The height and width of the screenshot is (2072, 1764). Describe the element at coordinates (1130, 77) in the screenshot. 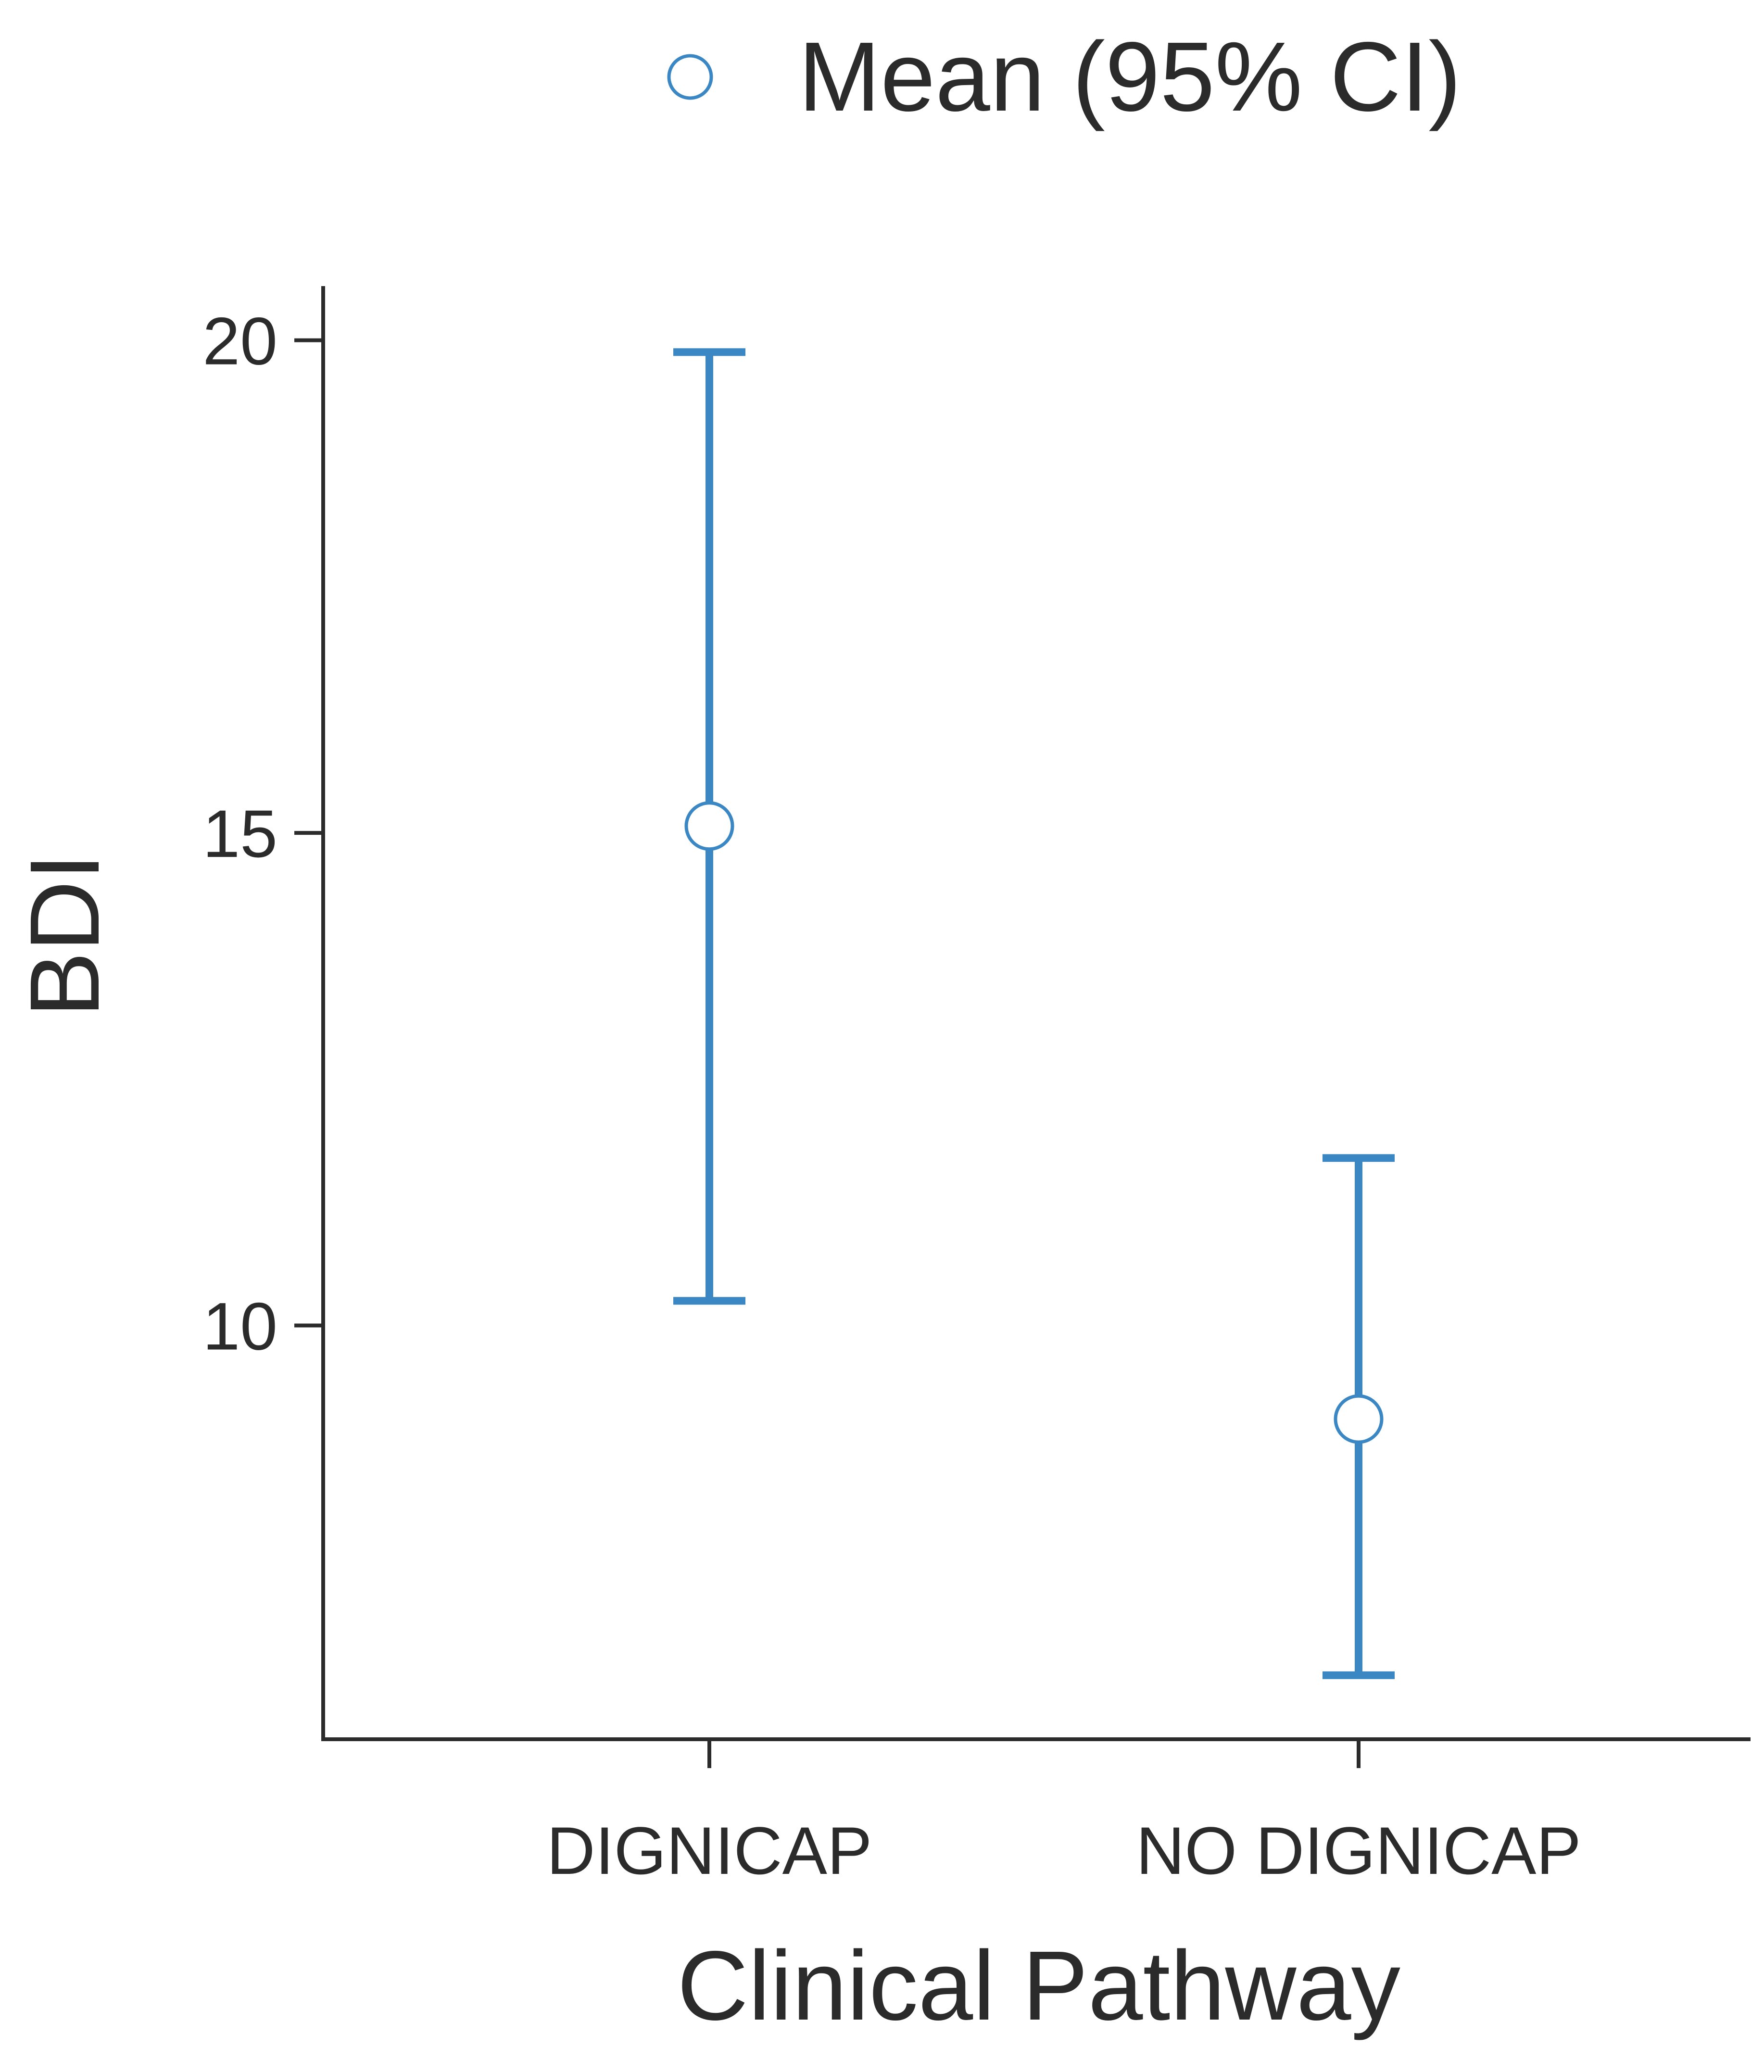

I see `legend-label: Mean (95% CI)` at that location.